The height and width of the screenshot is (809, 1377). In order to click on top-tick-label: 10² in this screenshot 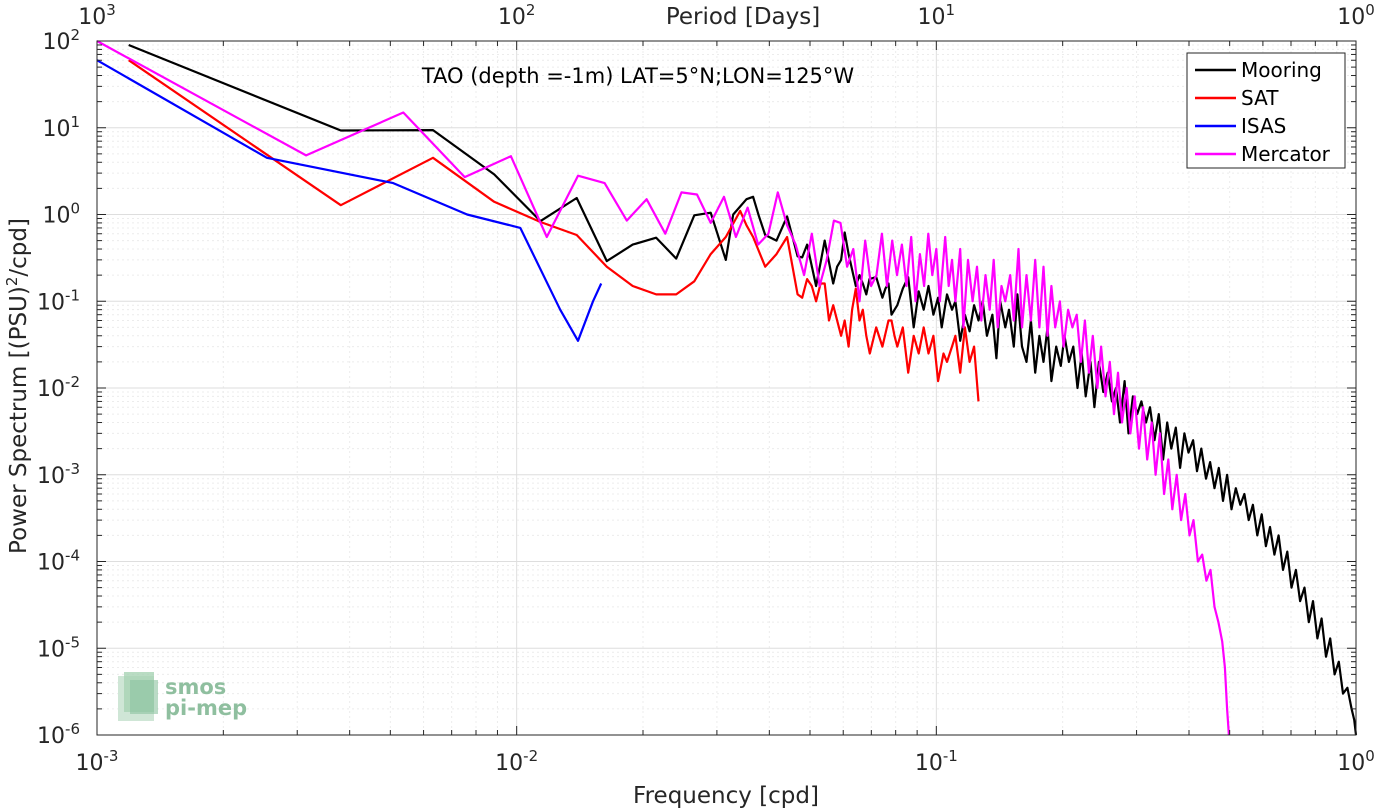, I will do `click(517, 15)`.